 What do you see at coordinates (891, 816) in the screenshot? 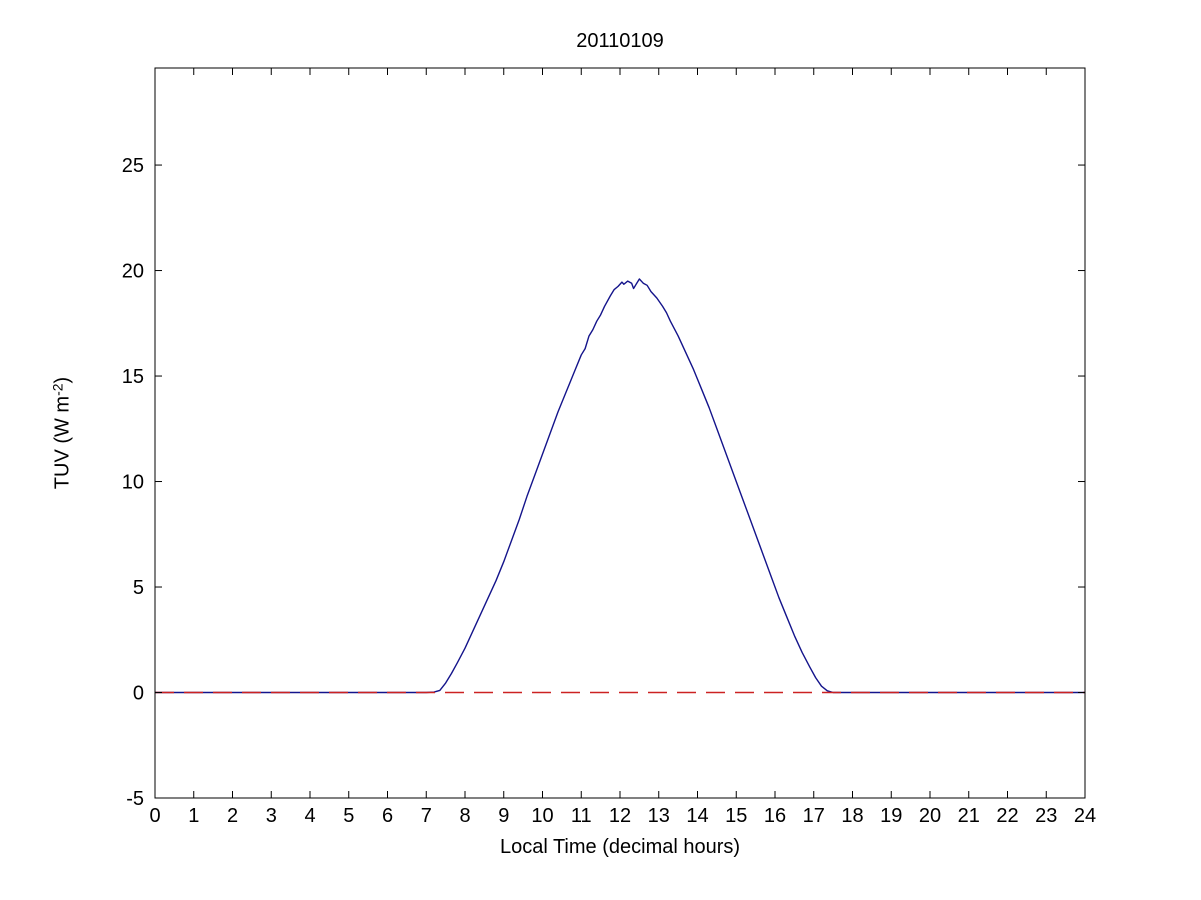
I see `x-tick-label: 19` at bounding box center [891, 816].